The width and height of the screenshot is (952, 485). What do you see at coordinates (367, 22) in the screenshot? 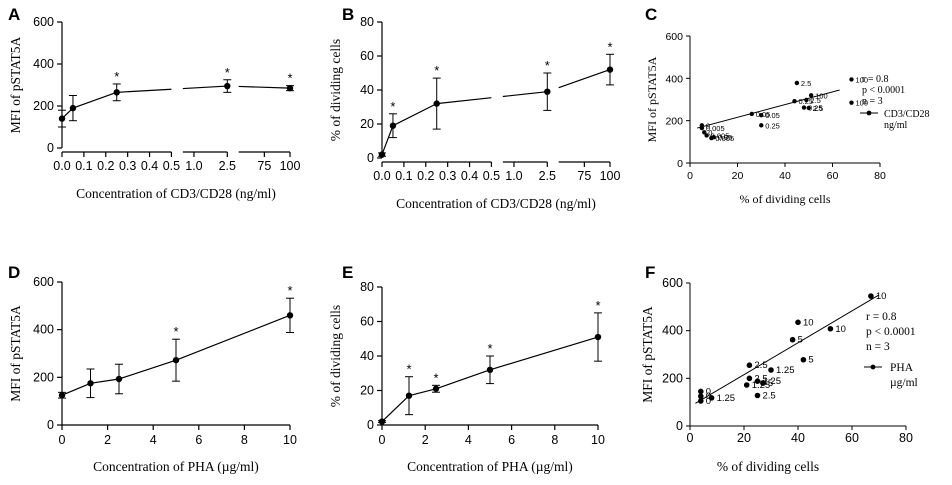
I see `y-tick-label: 80` at bounding box center [367, 22].